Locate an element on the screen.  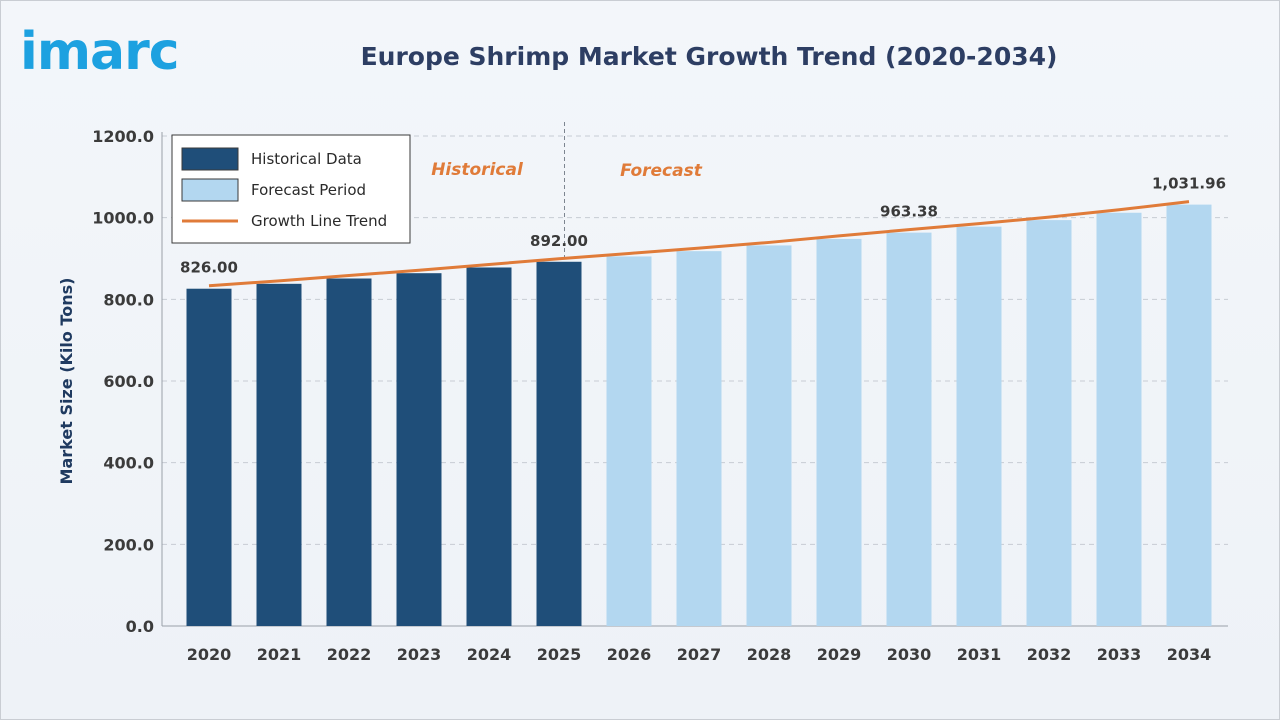
x-tick-label: 2023 is located at coordinates (419, 654).